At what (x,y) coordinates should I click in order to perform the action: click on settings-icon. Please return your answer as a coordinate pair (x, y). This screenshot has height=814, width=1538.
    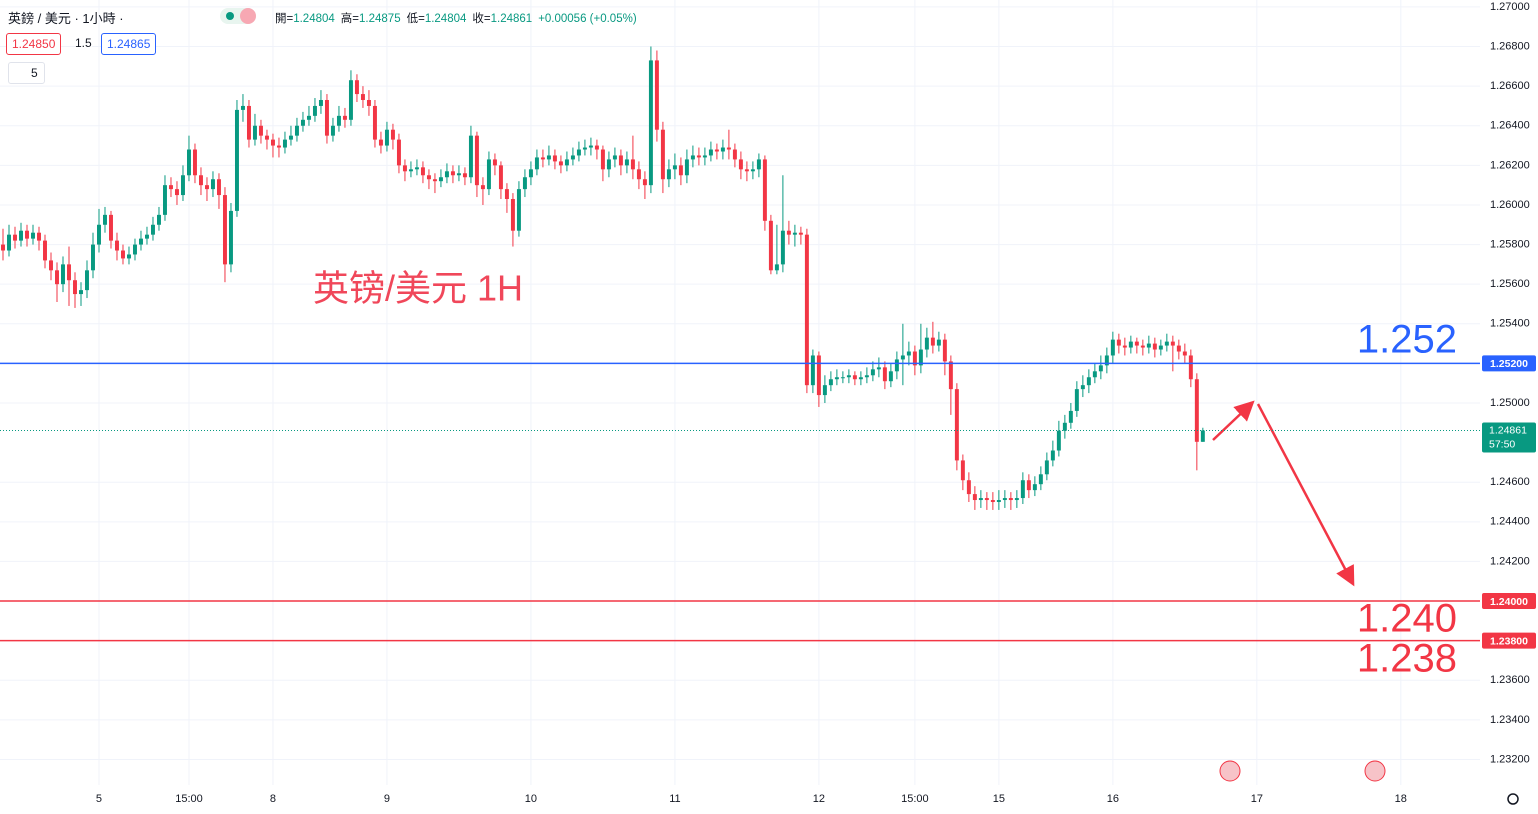
    Looking at the image, I should click on (1513, 799).